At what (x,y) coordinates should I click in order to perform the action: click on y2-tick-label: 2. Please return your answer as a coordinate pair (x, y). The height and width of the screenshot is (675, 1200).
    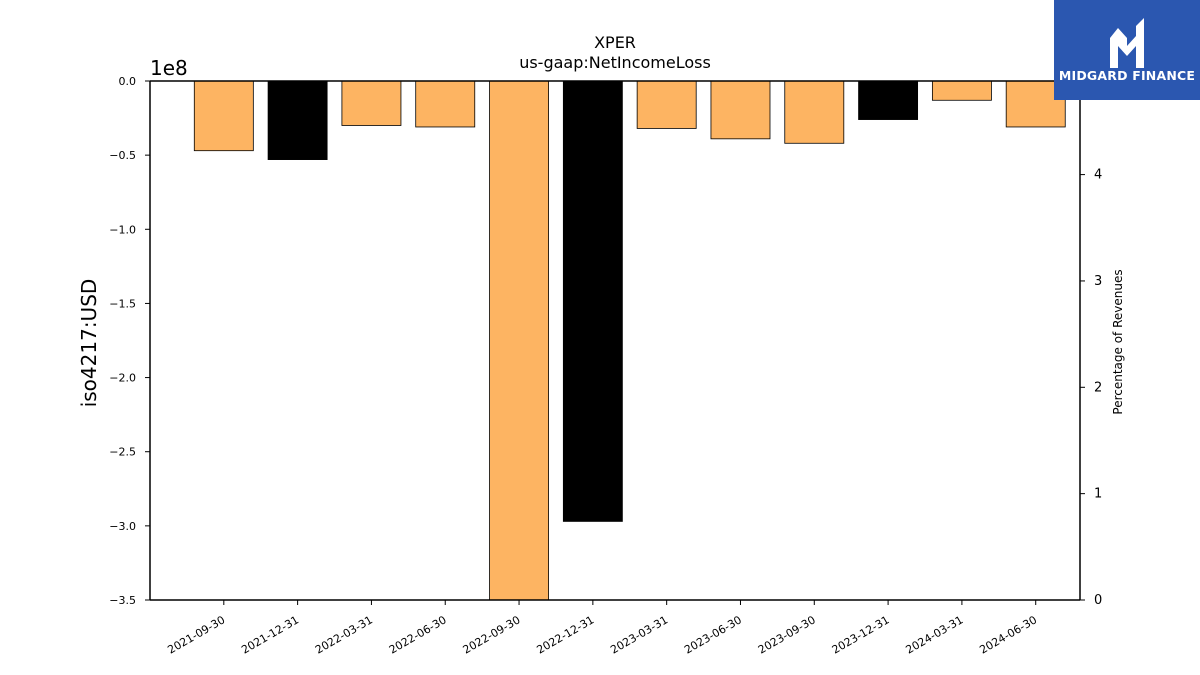
    Looking at the image, I should click on (1098, 387).